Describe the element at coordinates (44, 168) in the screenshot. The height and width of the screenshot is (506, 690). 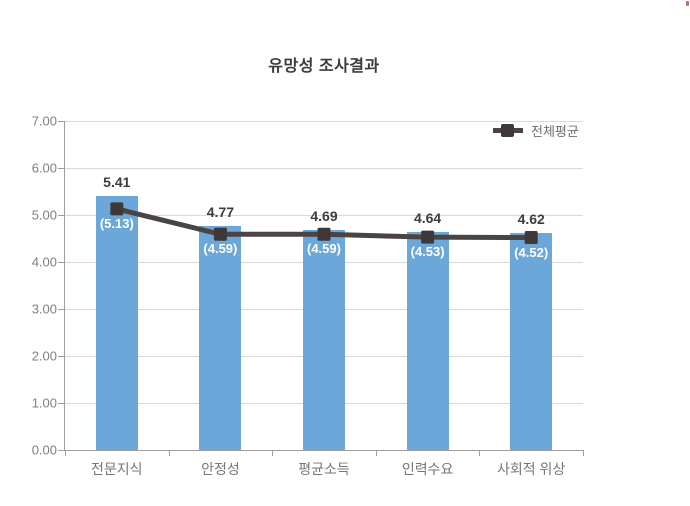
I see `y-axis-label: 6.00` at that location.